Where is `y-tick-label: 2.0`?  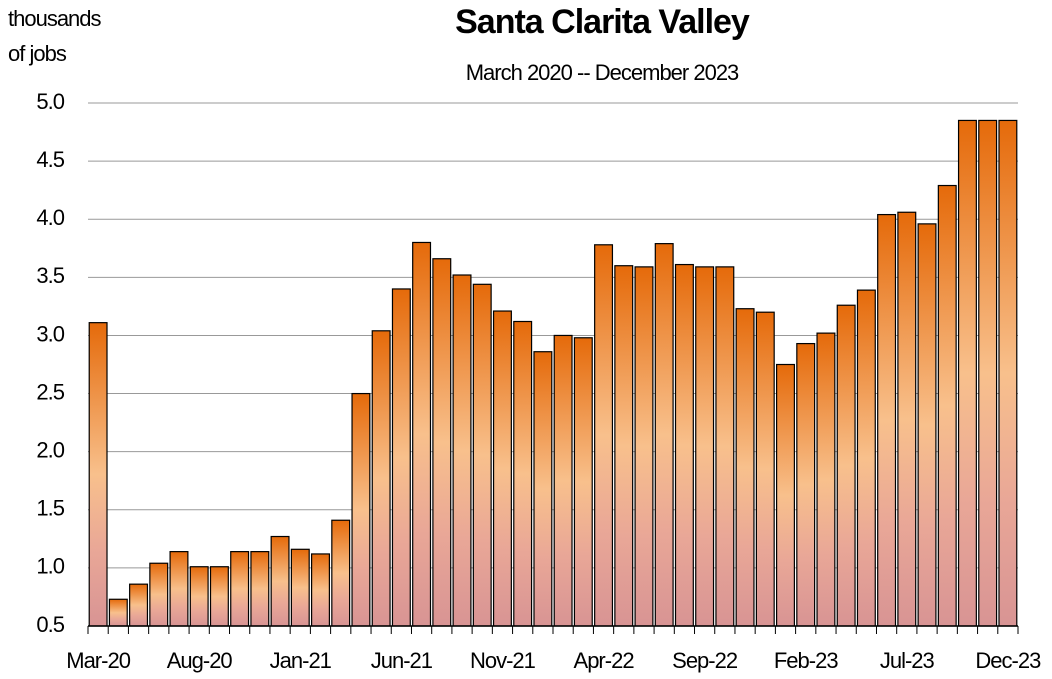 y-tick-label: 2.0 is located at coordinates (50, 449).